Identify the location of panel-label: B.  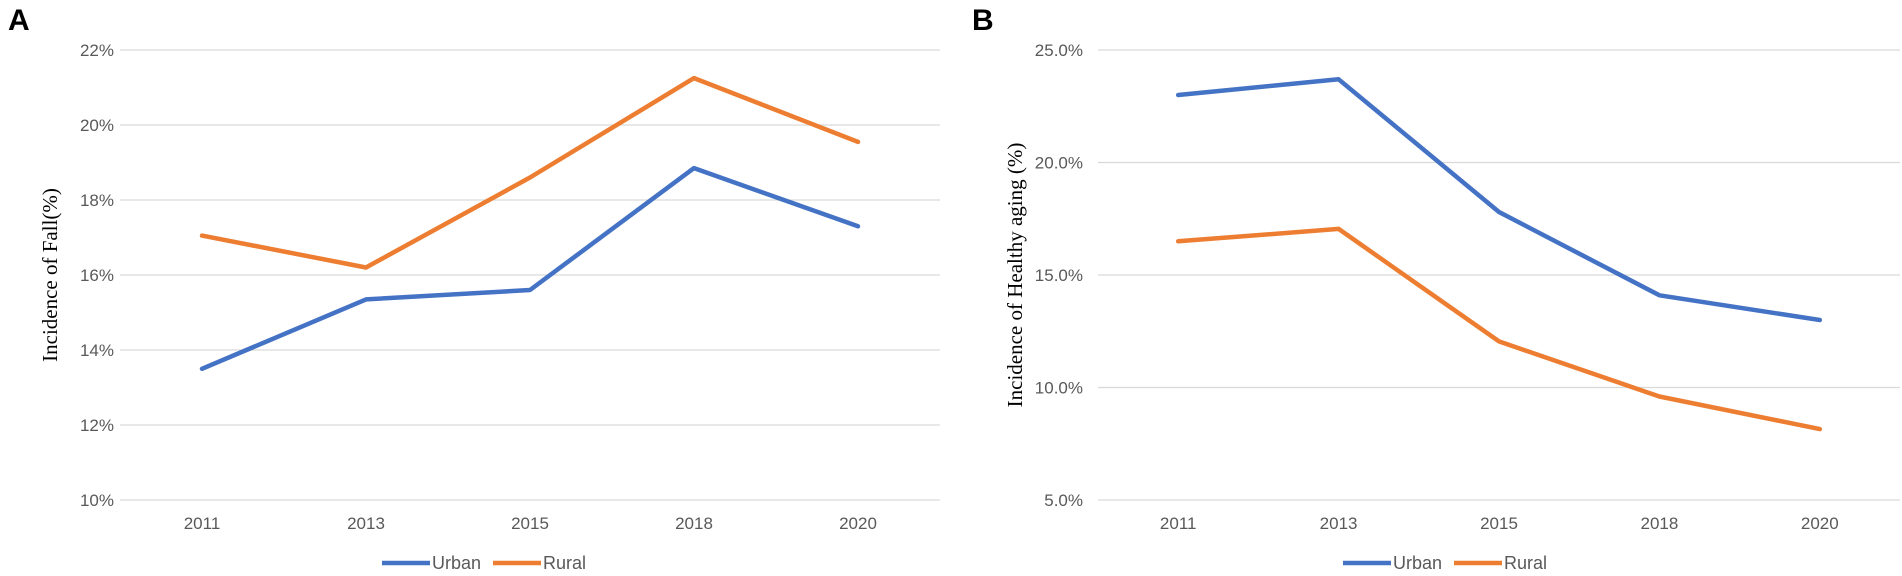
(983, 20).